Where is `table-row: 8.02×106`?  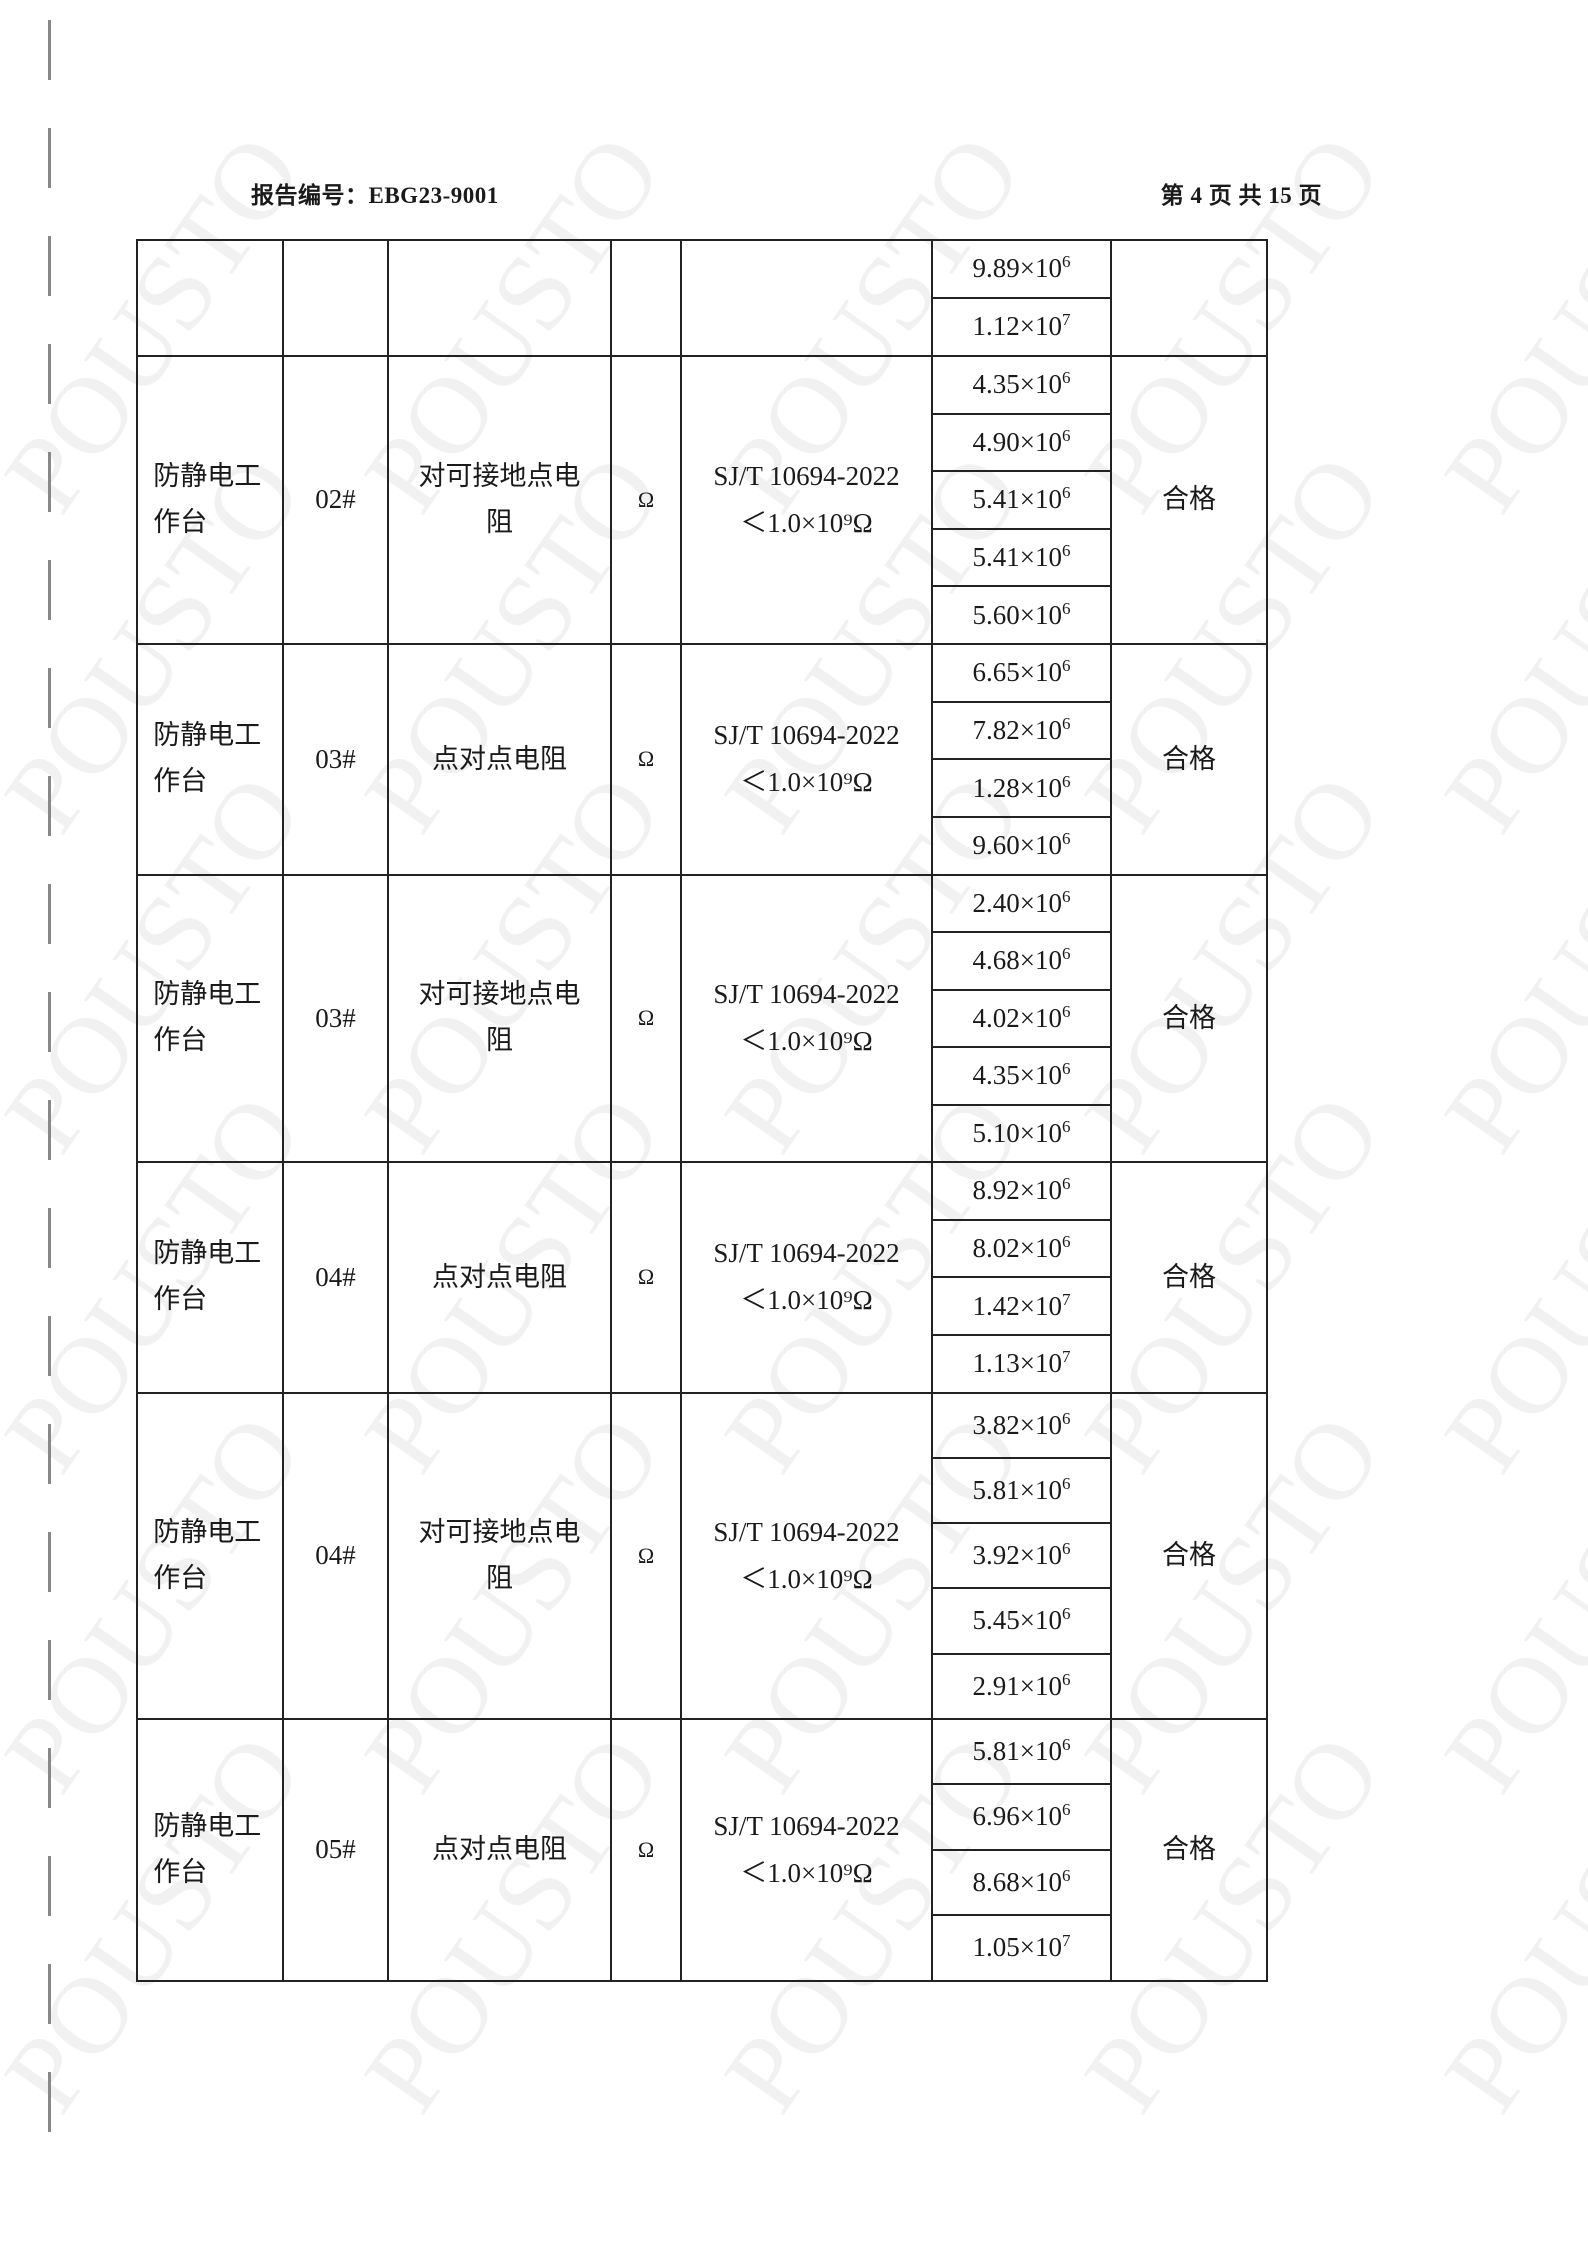 table-row: 8.02×106 is located at coordinates (702, 1248).